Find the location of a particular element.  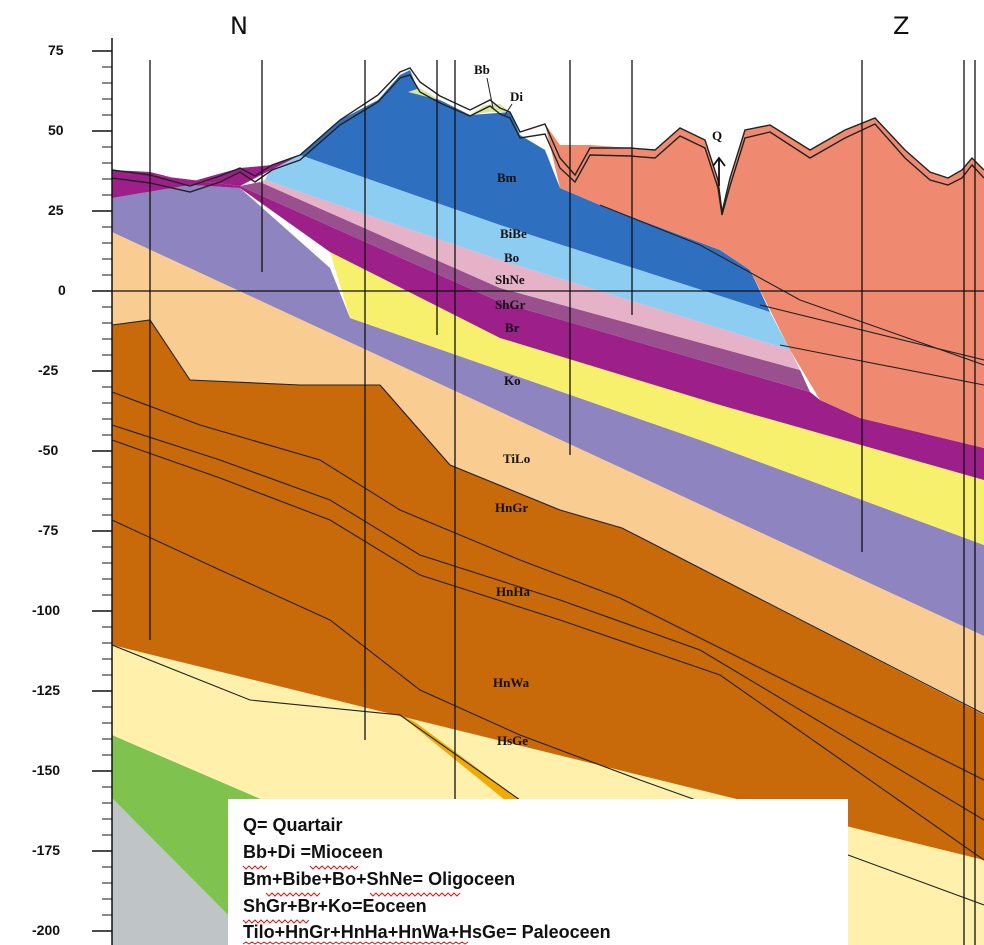

layer-bibe is located at coordinates (527, 252).